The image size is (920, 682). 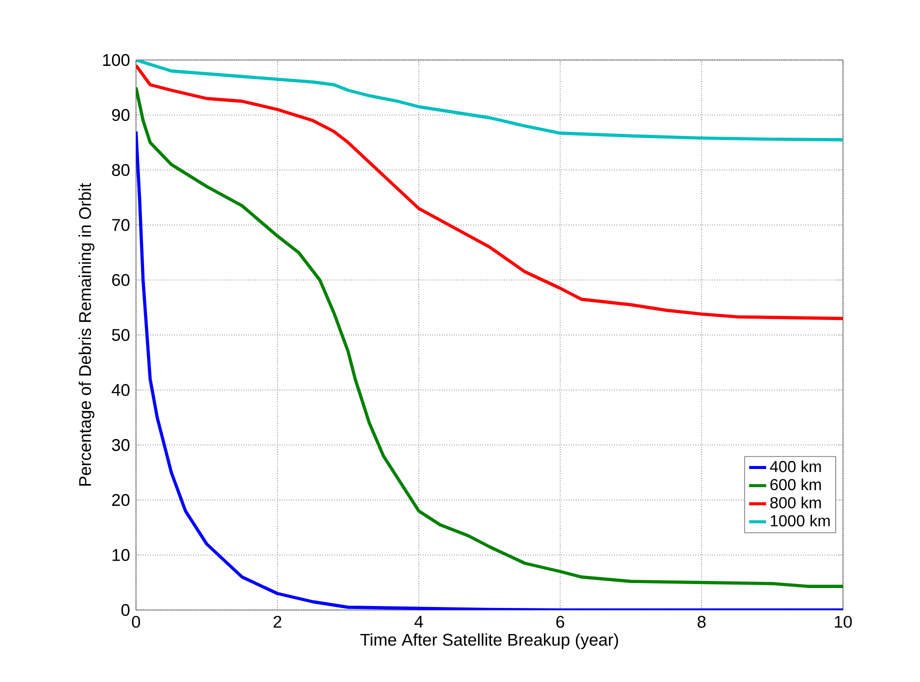 What do you see at coordinates (121, 114) in the screenshot?
I see `y-tick-label: 90` at bounding box center [121, 114].